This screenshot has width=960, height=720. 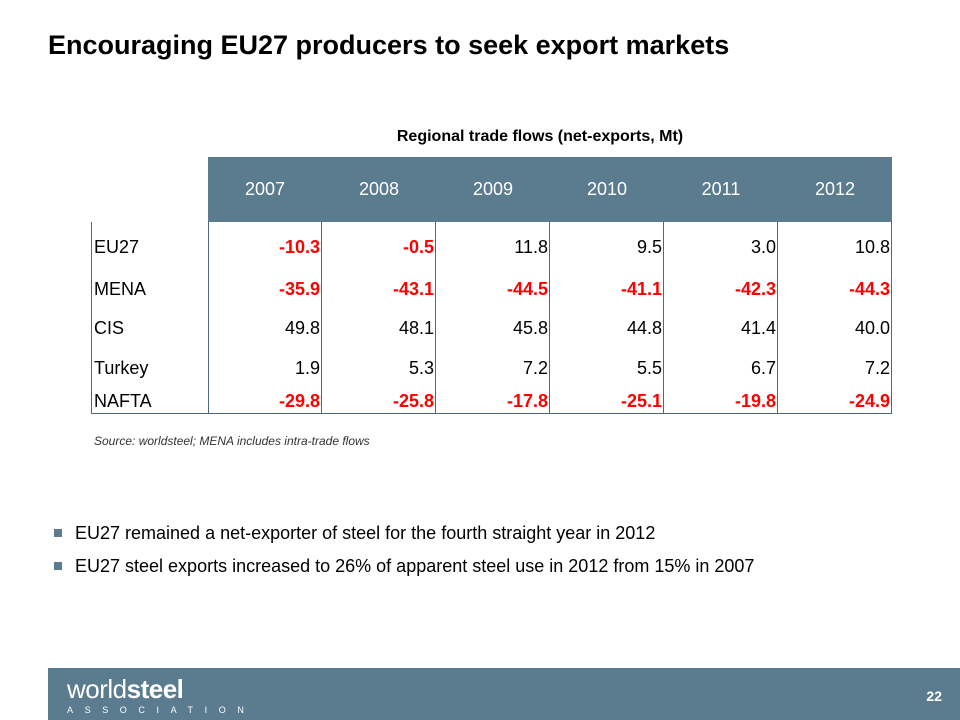 I want to click on table-row: CIS 49.8 48.1 45.8 44.8 41.4 40.0, so click(x=491, y=328).